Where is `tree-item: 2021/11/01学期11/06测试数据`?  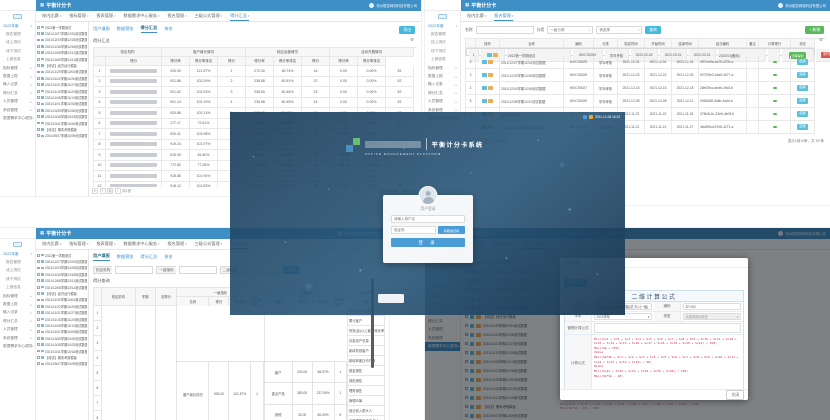
tree-item: 2021/11/01学期11/06测试数据 is located at coordinates (62, 332).